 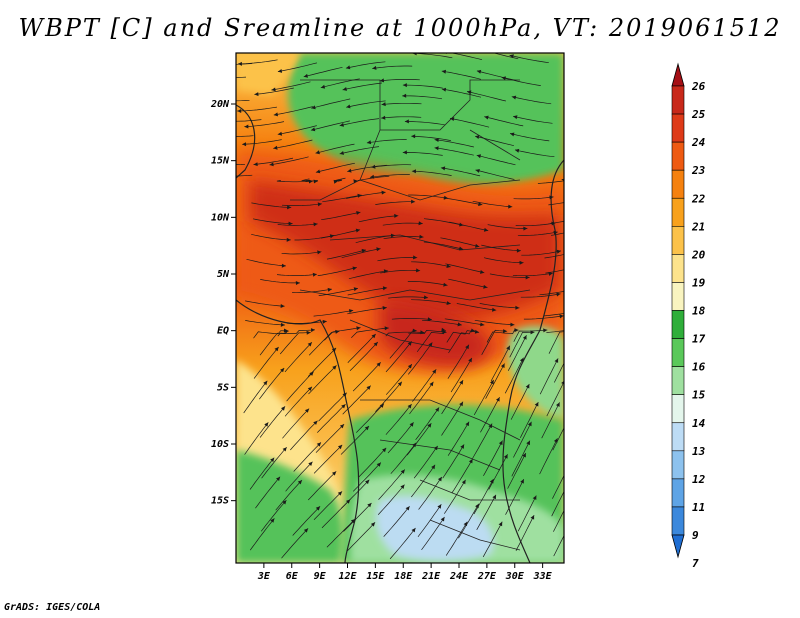 I want to click on y-axis: 20N 15N 10N 5N EQ 5S 10S 15S, so click(x=223, y=303).